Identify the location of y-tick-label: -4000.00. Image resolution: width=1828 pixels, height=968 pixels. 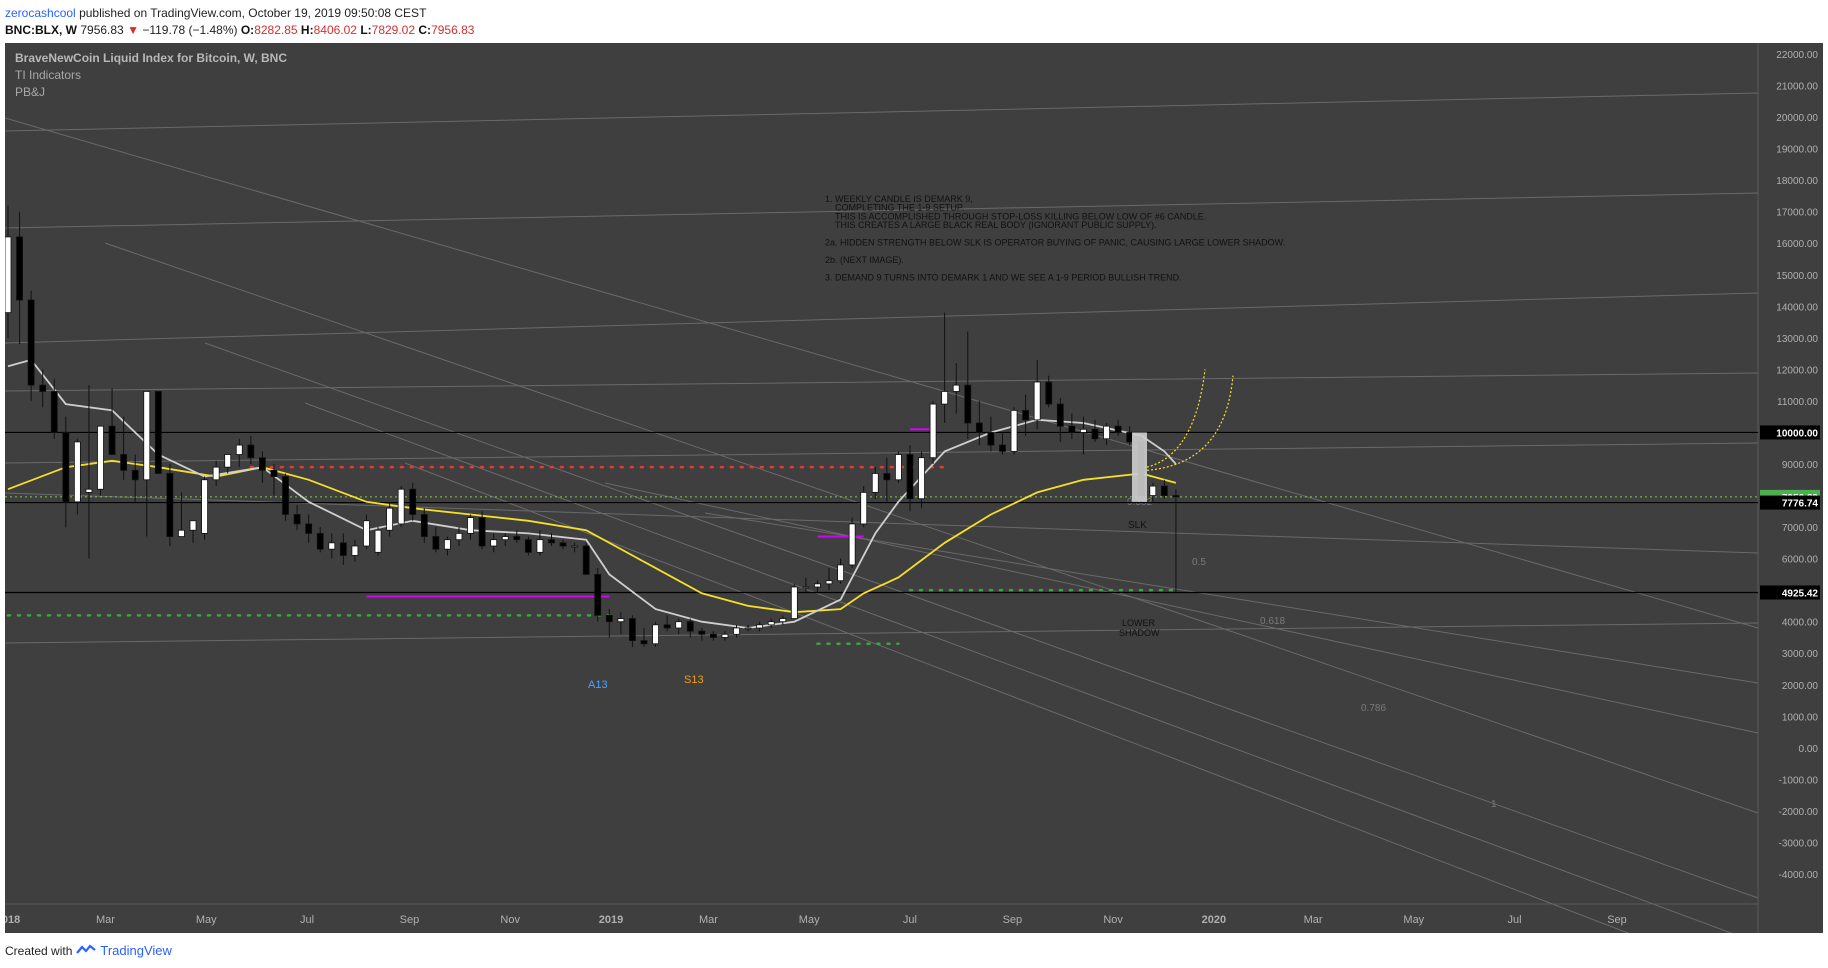
(1799, 875).